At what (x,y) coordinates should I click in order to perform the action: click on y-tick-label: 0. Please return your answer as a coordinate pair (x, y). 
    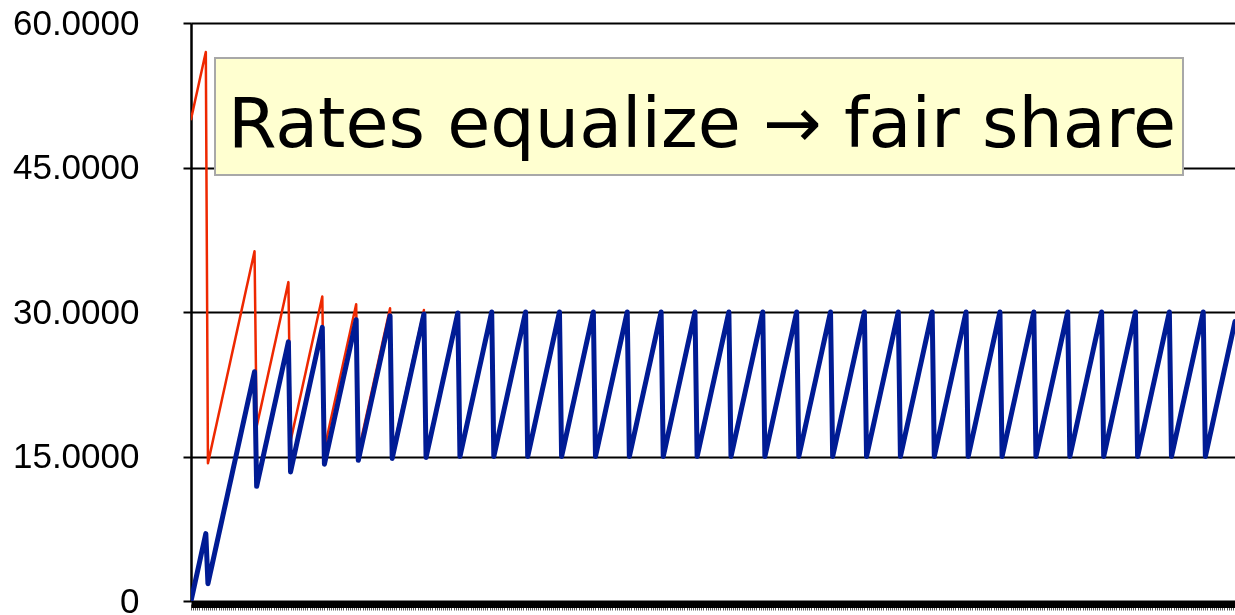
    Looking at the image, I should click on (130, 597).